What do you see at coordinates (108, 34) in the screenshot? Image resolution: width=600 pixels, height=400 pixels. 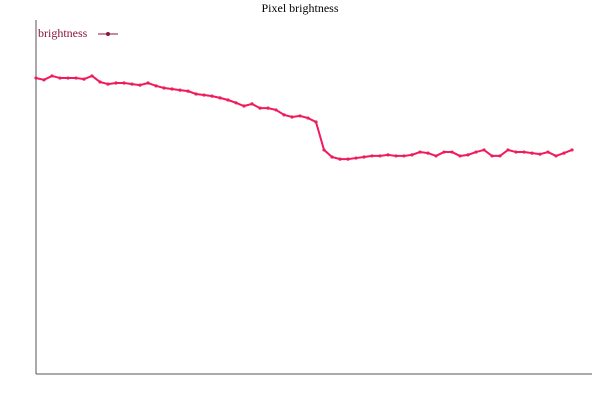 I see `legend-marker` at bounding box center [108, 34].